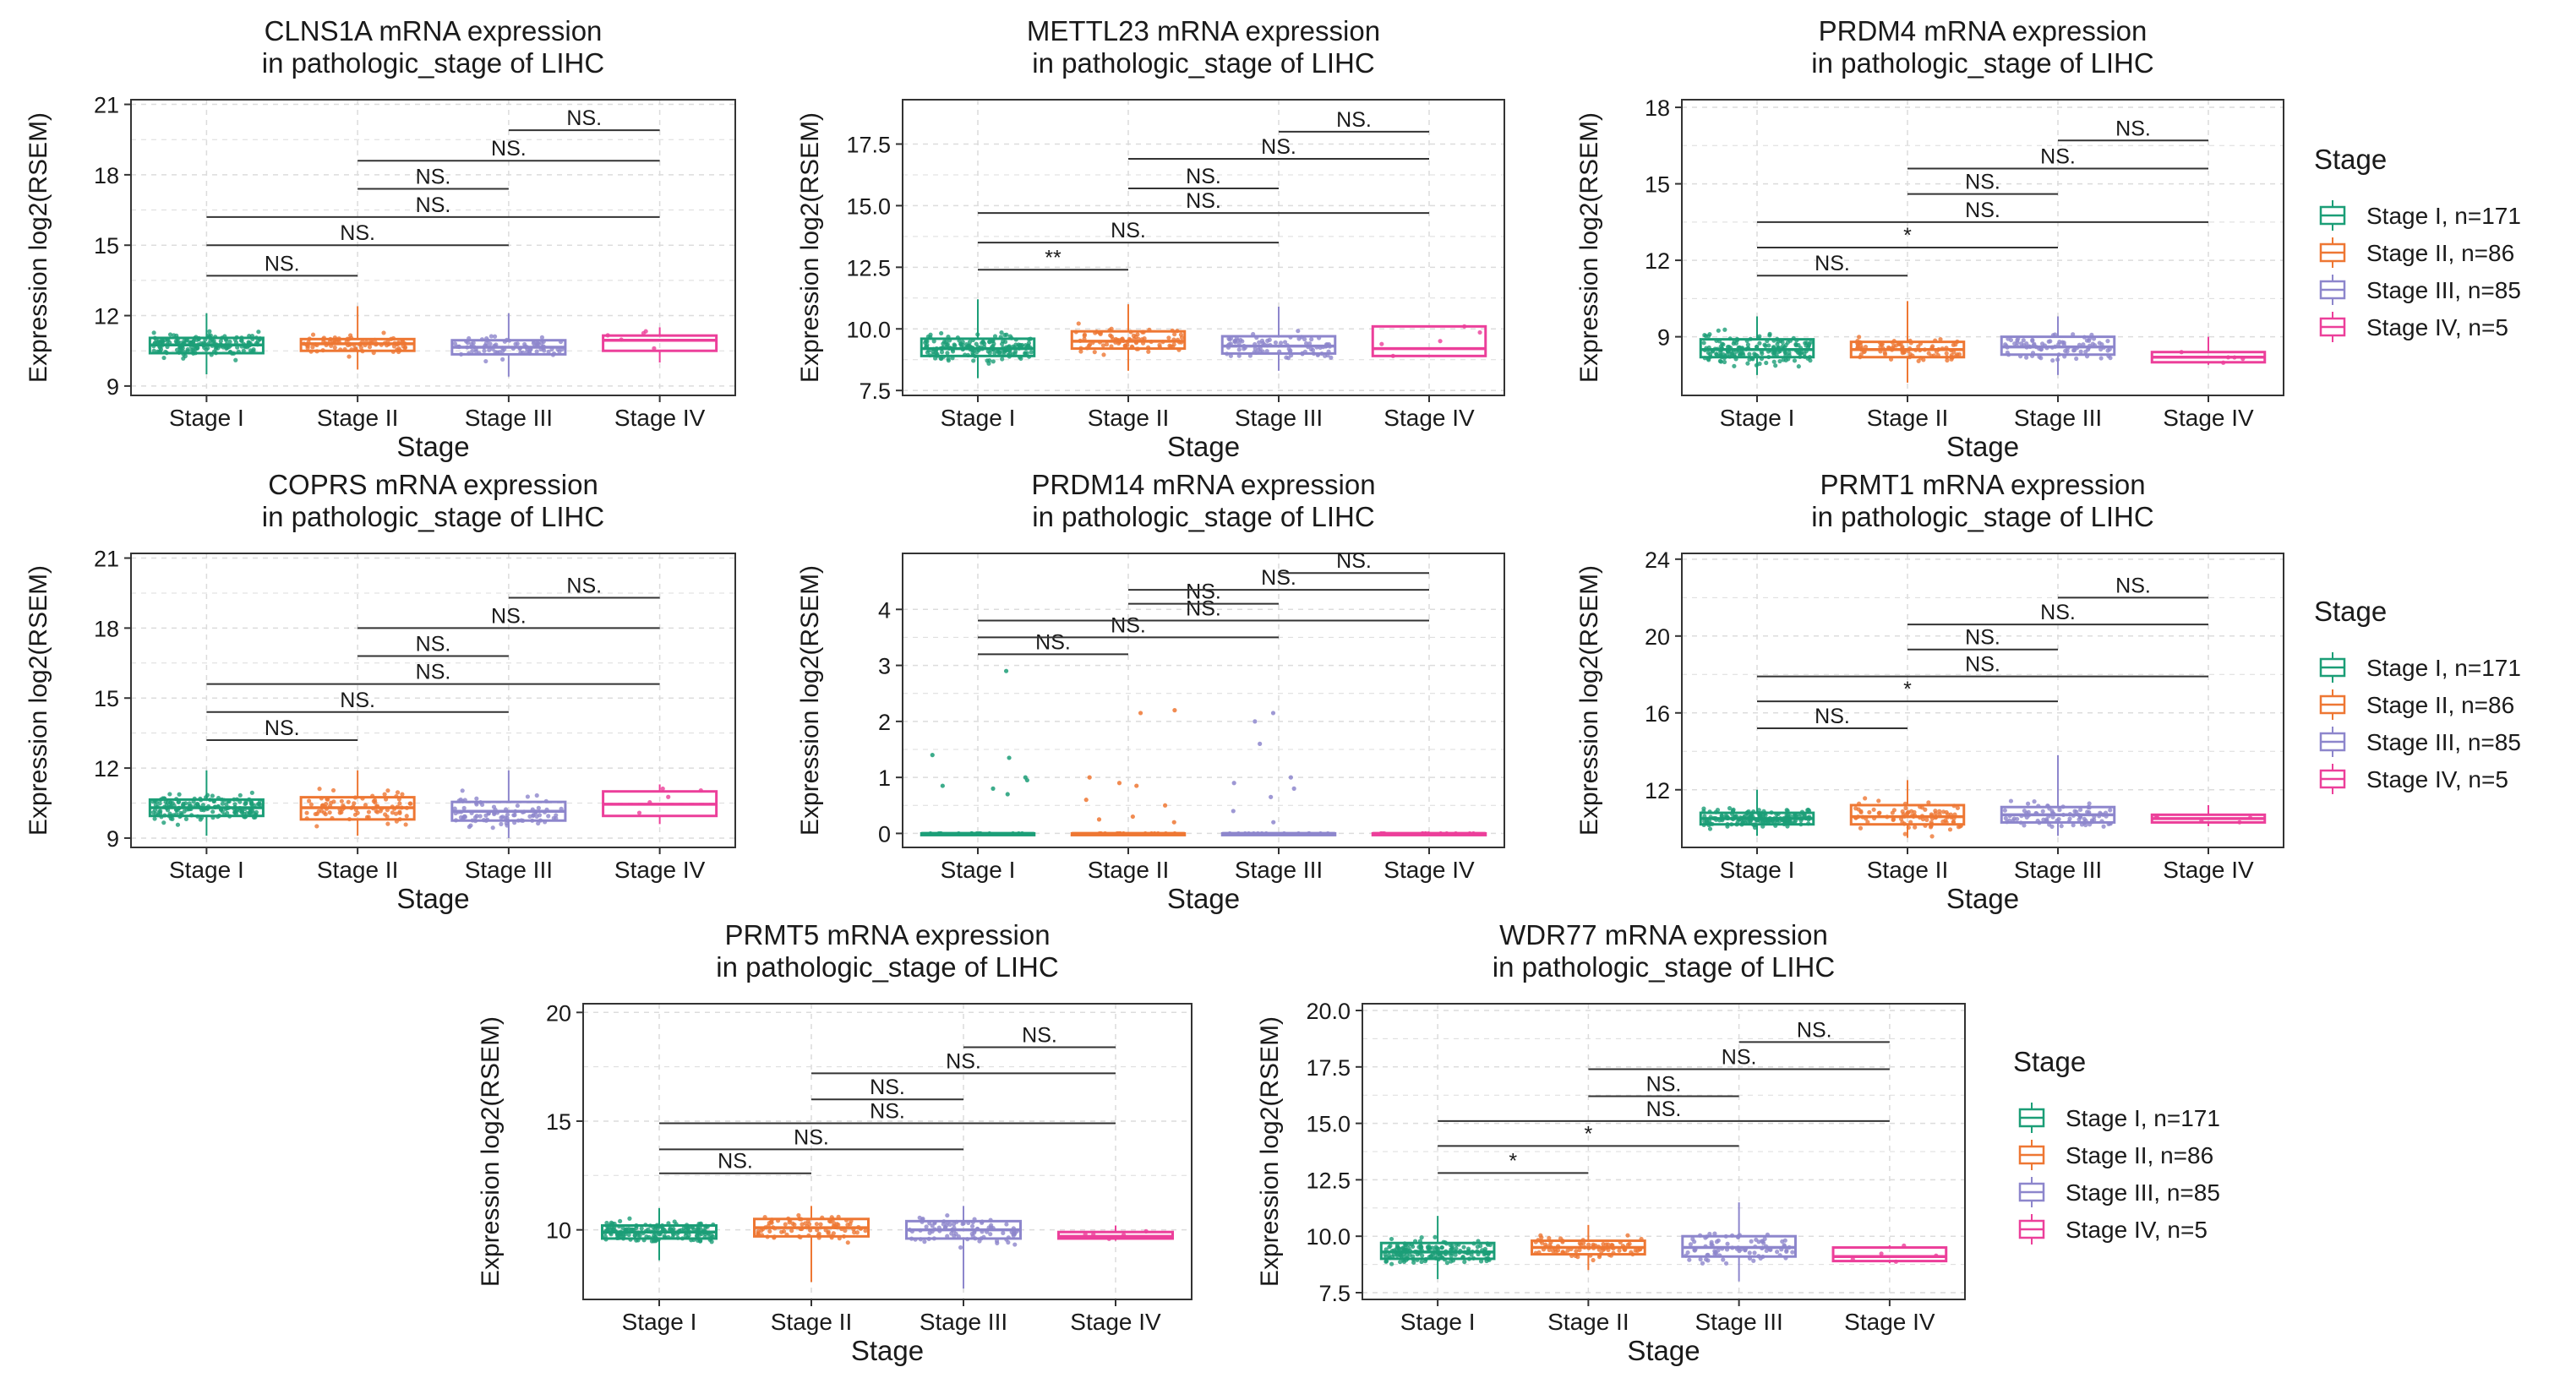 This screenshot has width=2576, height=1378. What do you see at coordinates (1908, 236) in the screenshot?
I see `significance-label: *` at bounding box center [1908, 236].